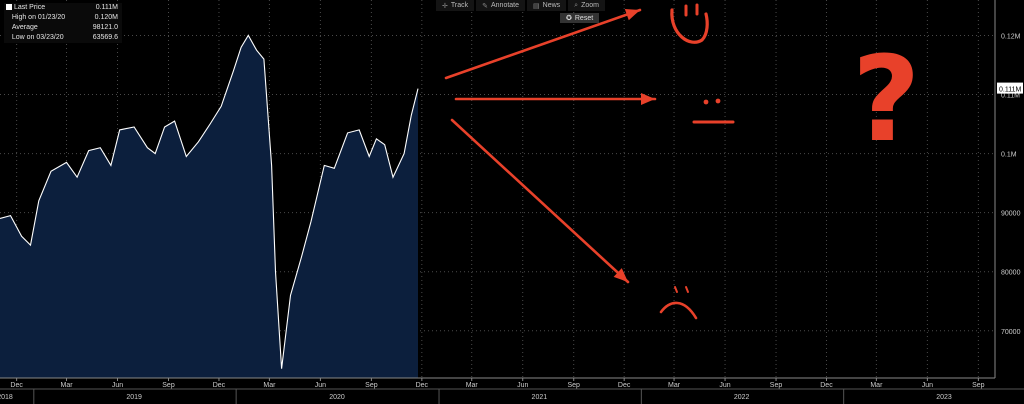 The image size is (1024, 404). I want to click on reset-button: ✪ Reset, so click(580, 18).